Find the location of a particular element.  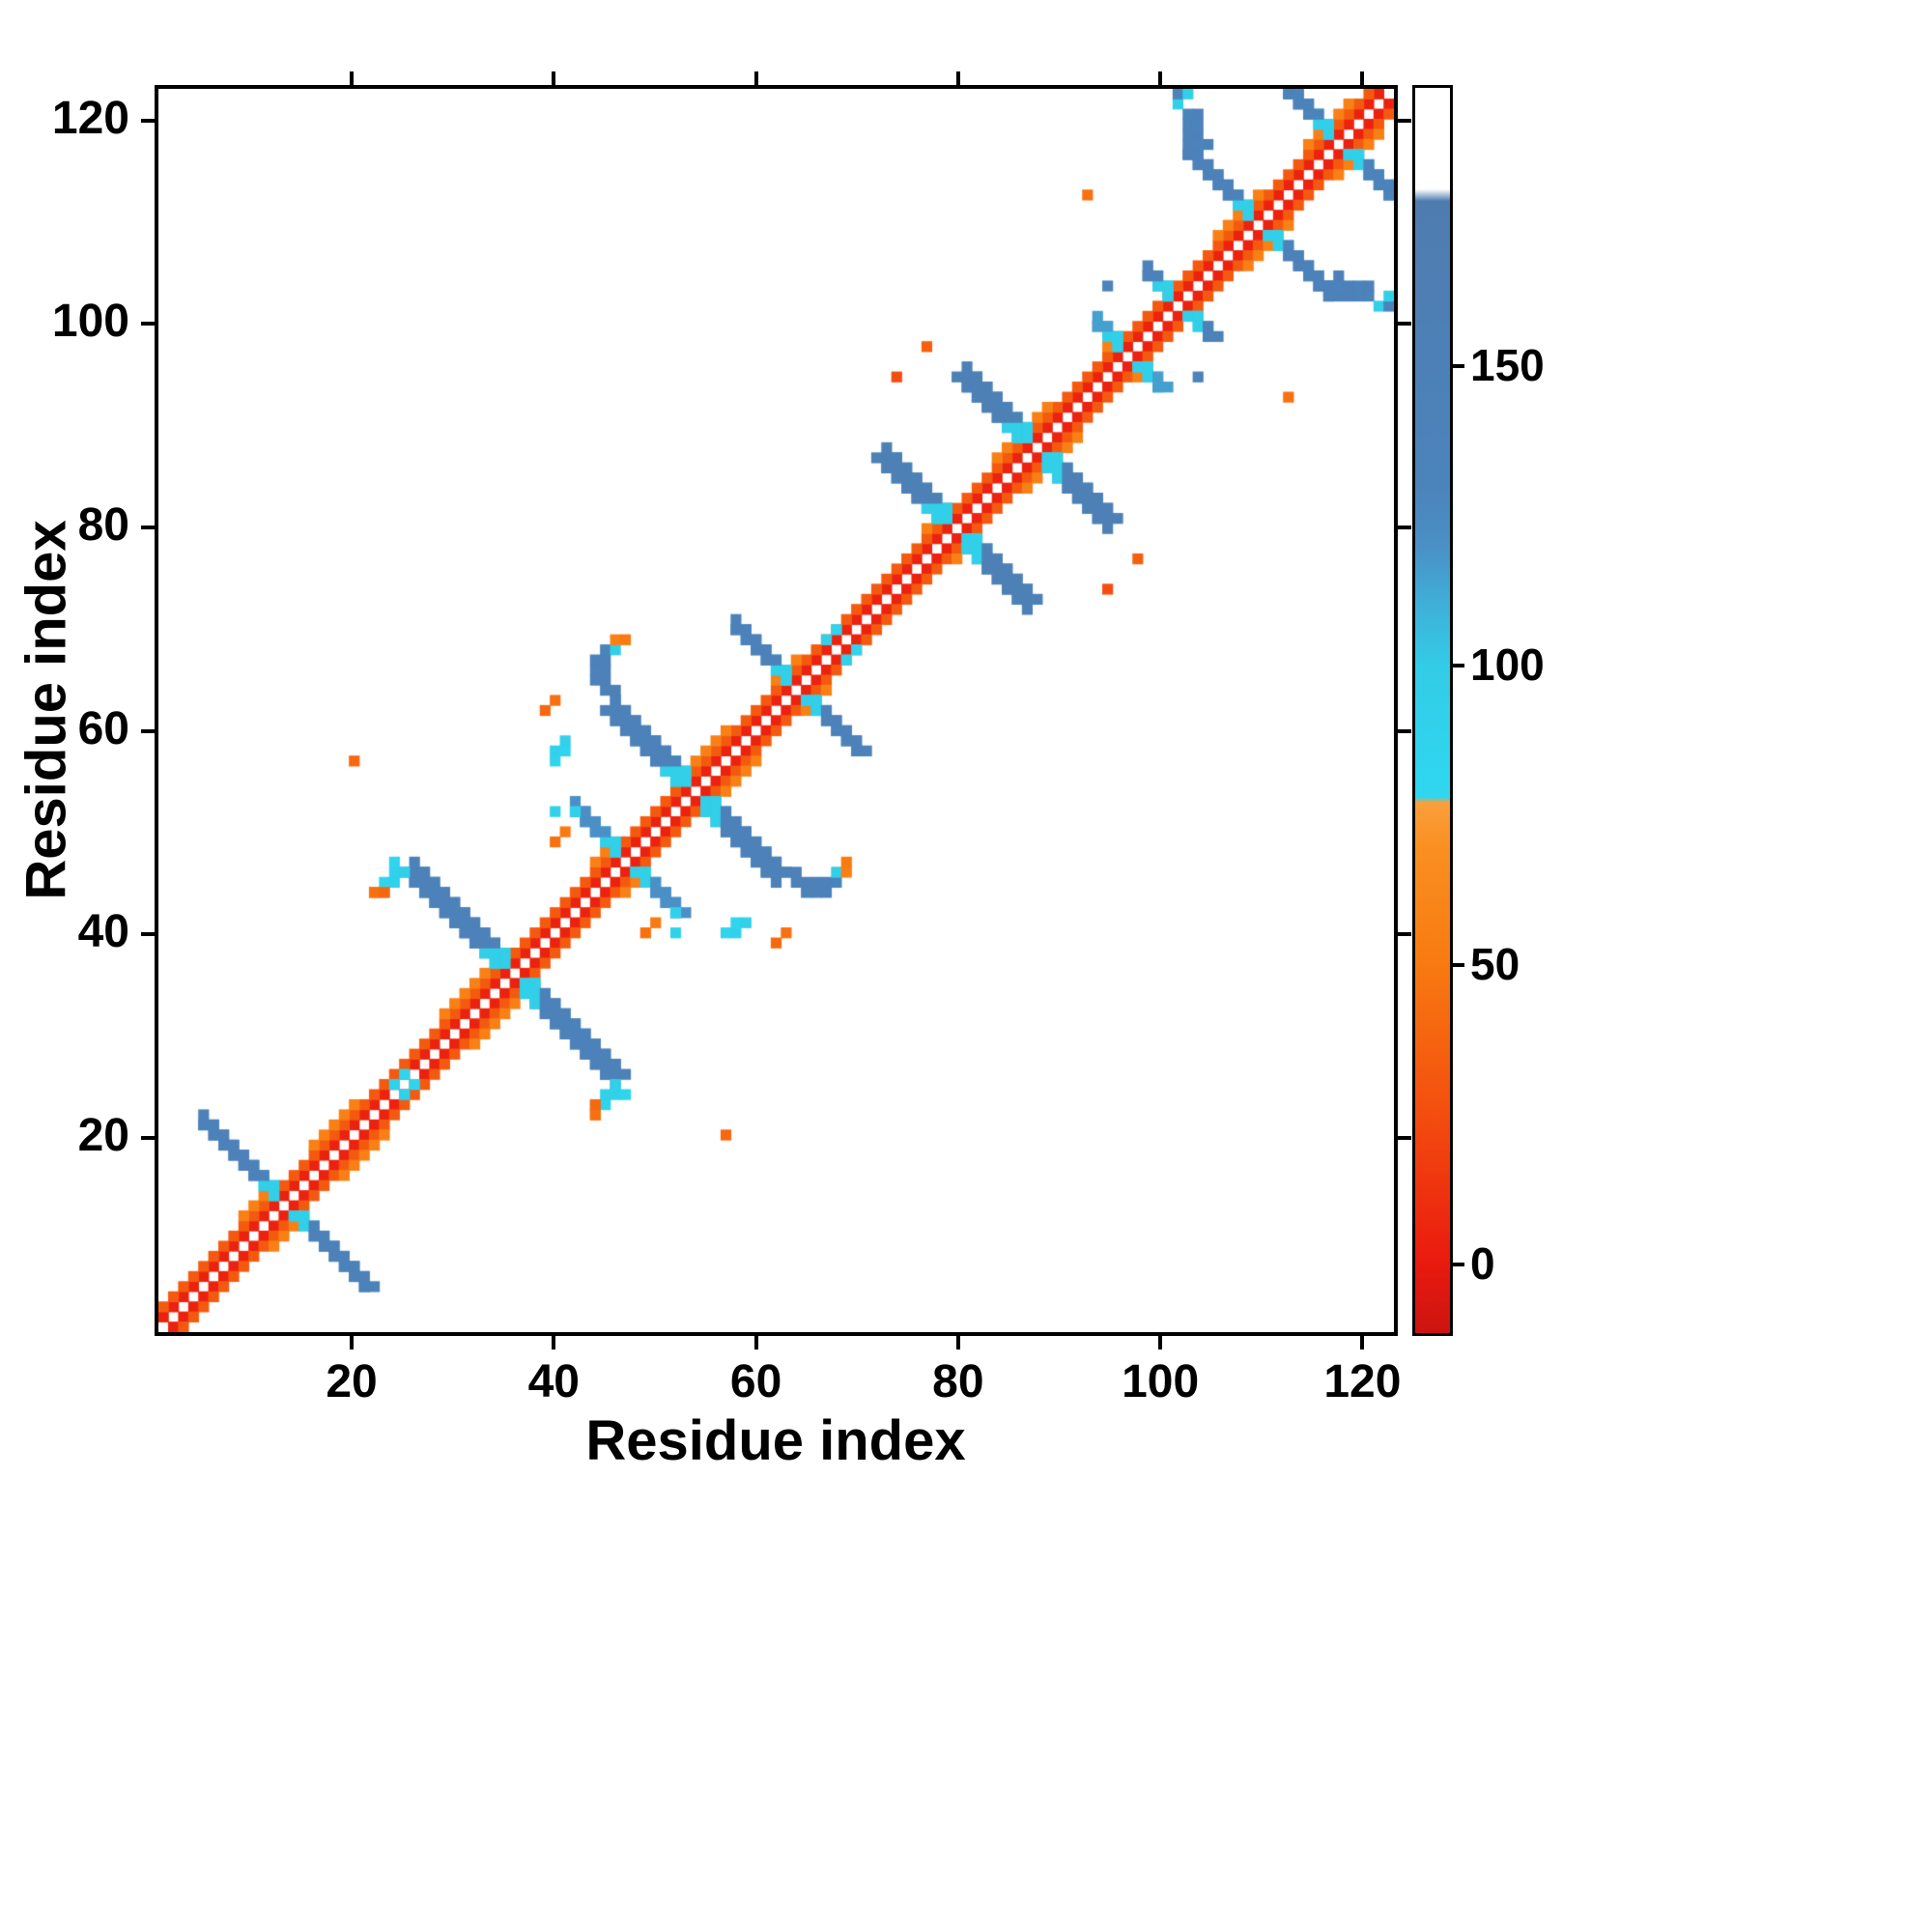

colorbar-tick-label: 100 is located at coordinates (1507, 665).